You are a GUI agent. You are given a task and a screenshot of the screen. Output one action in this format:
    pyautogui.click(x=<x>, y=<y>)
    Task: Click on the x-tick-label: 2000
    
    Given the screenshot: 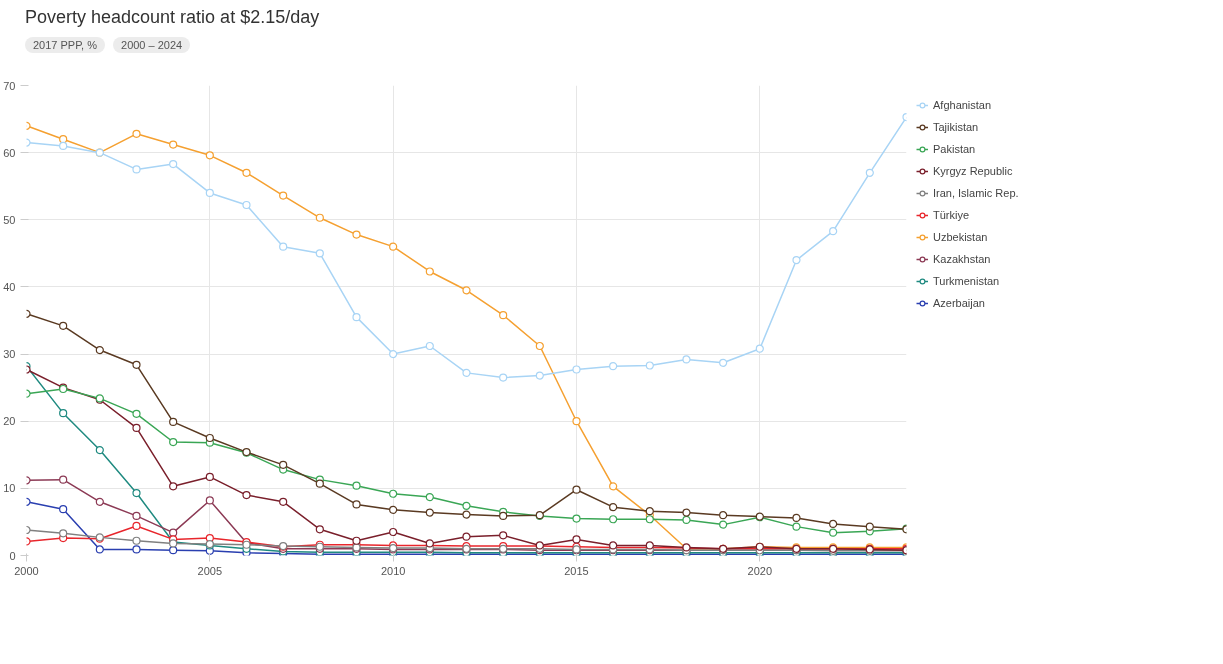 What is the action you would take?
    pyautogui.click(x=26, y=570)
    